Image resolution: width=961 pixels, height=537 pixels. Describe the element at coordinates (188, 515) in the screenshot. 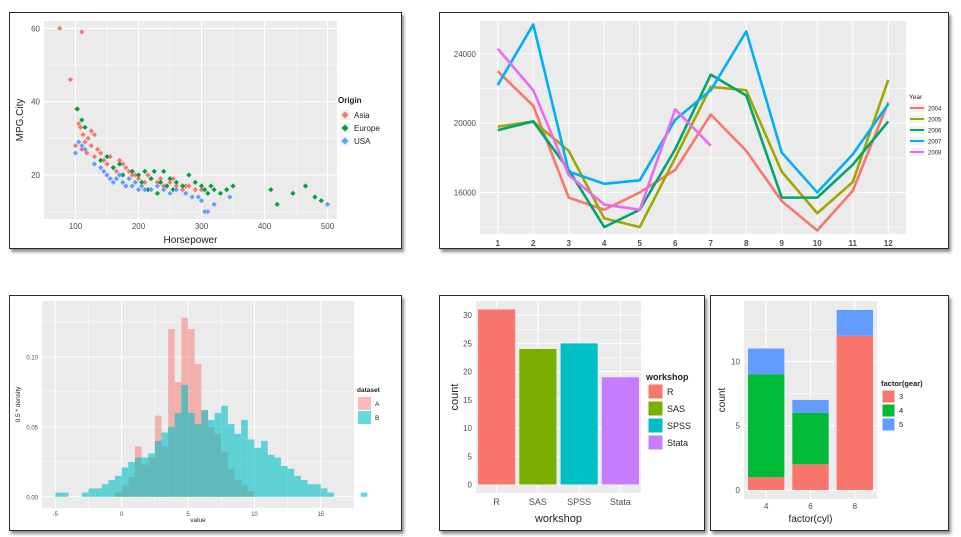

I see `x-tick-label: 5` at that location.